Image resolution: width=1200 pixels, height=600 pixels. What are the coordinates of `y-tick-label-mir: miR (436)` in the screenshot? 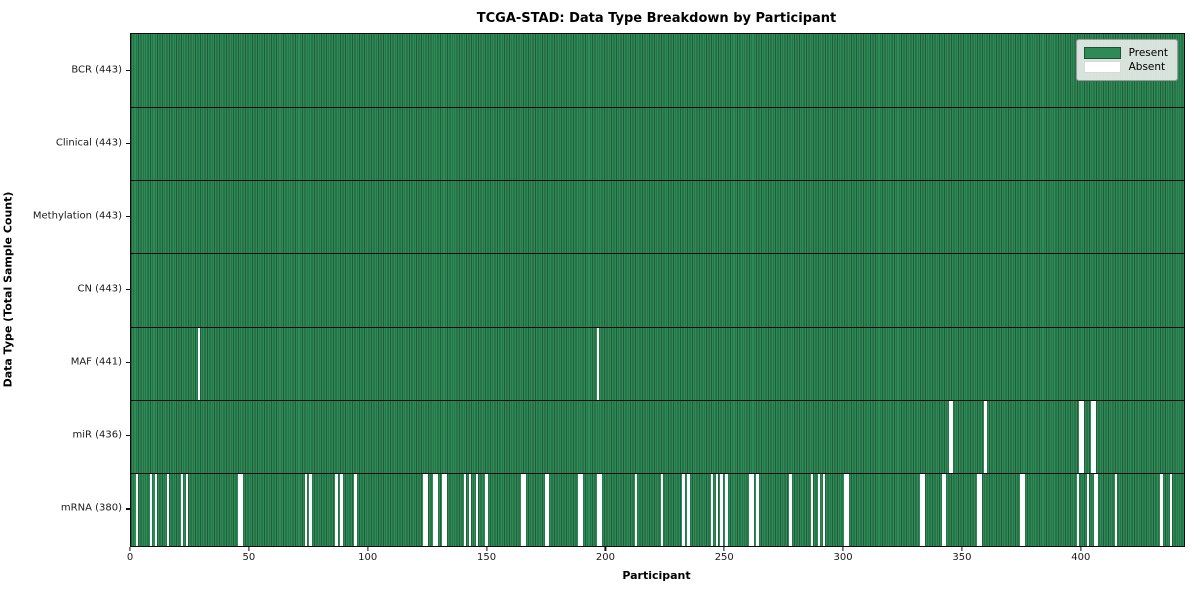 It's located at (97, 435).